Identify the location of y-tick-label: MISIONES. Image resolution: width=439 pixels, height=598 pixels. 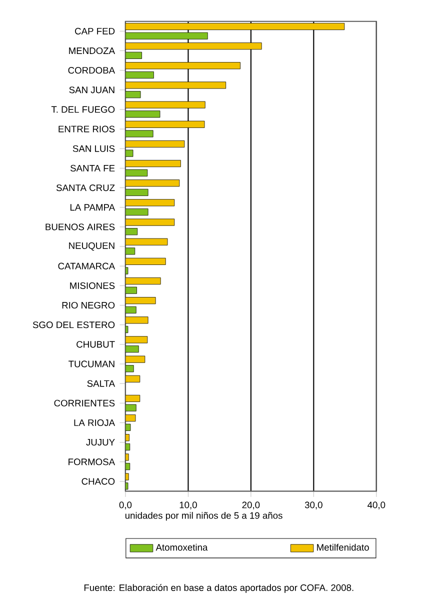
(92, 285).